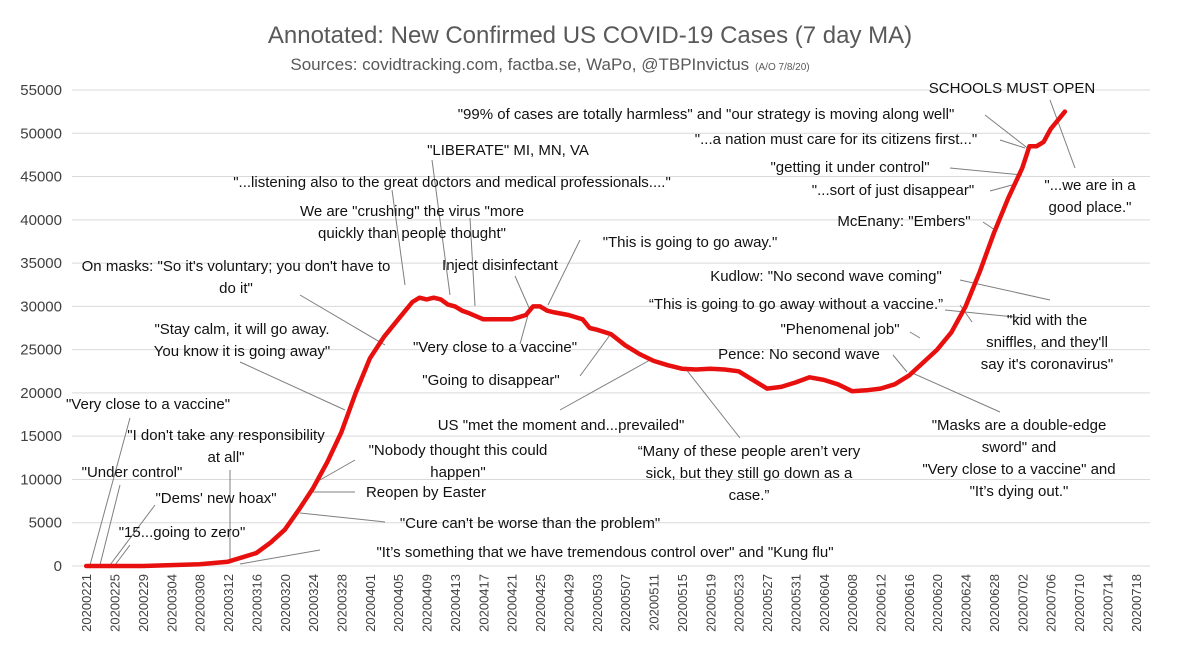 This screenshot has width=1180, height=664. Describe the element at coordinates (1001, 188) in the screenshot. I see `leader-line-sort-of-disappear` at that location.